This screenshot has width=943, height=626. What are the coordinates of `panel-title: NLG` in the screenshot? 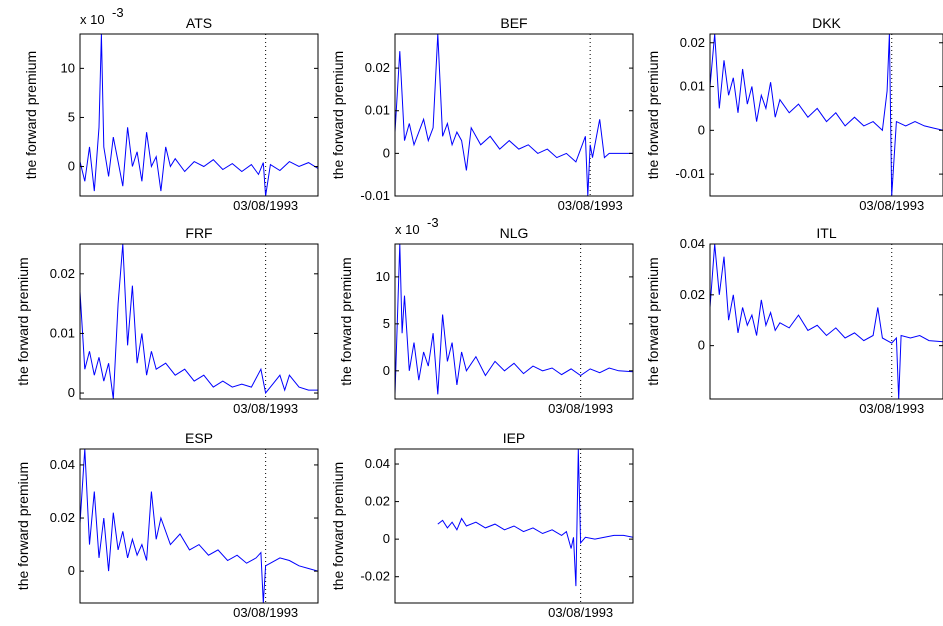 It's located at (514, 233).